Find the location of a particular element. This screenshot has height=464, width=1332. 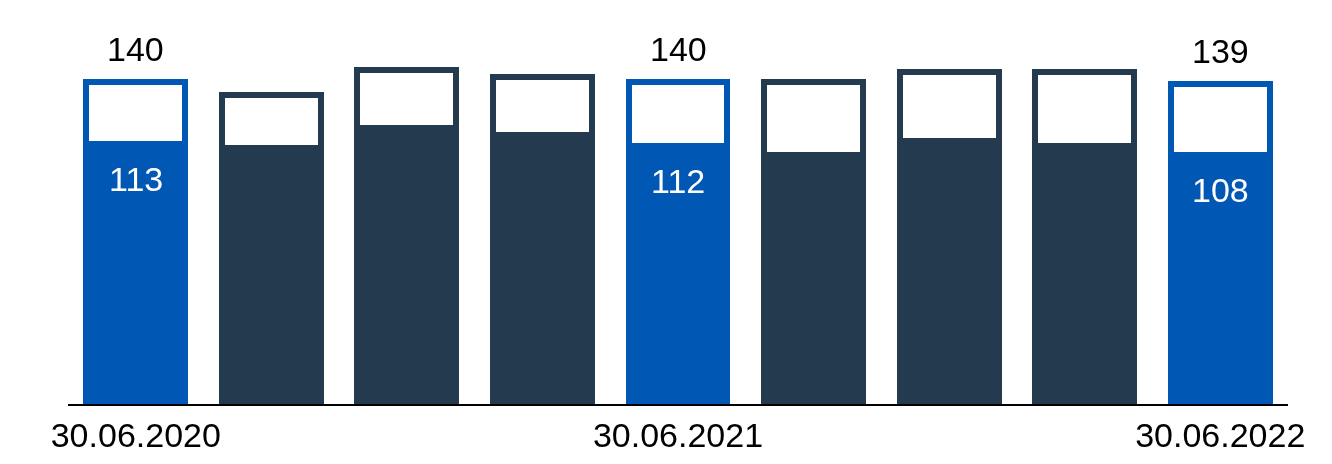

total-label: 139 is located at coordinates (1220, 51).